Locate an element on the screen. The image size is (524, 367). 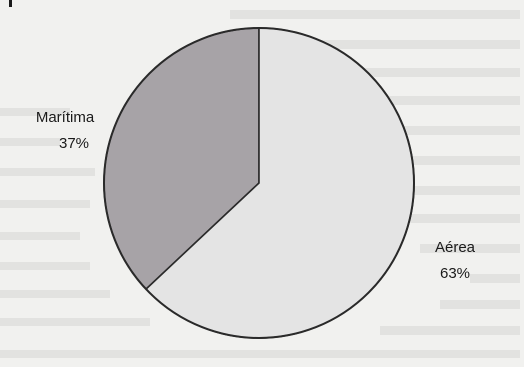
slice-label-maritima: Marítima is located at coordinates (65, 117).